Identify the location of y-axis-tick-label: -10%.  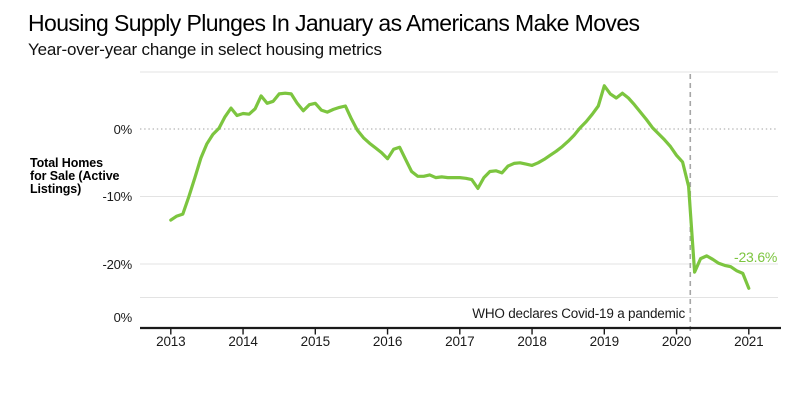
(117, 196).